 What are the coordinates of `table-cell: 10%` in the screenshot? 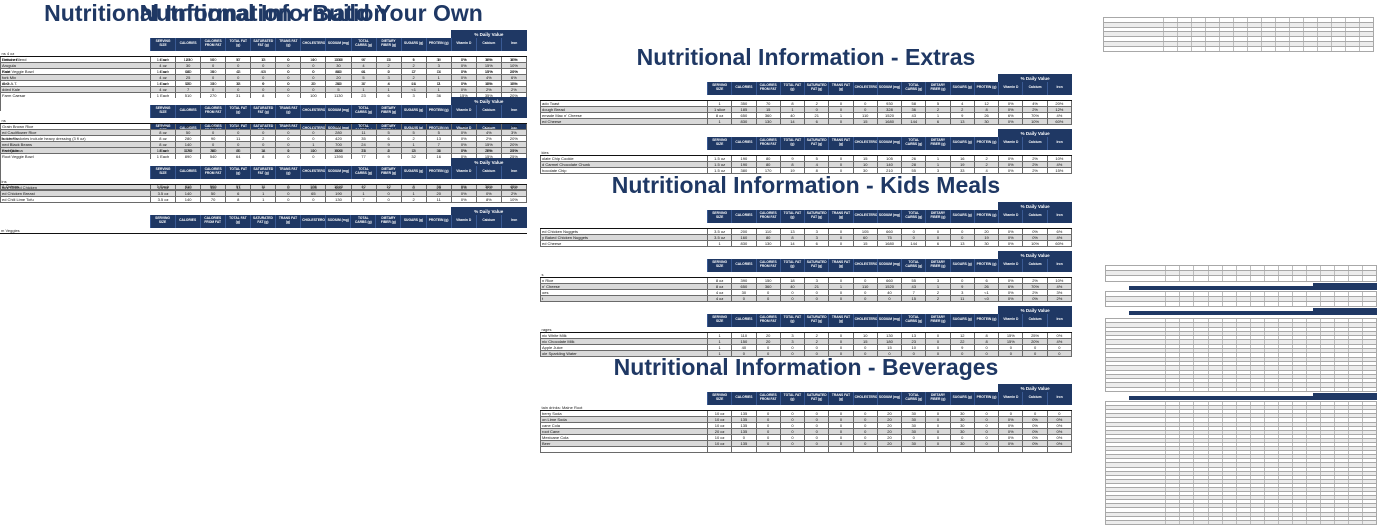 It's located at (514, 199).